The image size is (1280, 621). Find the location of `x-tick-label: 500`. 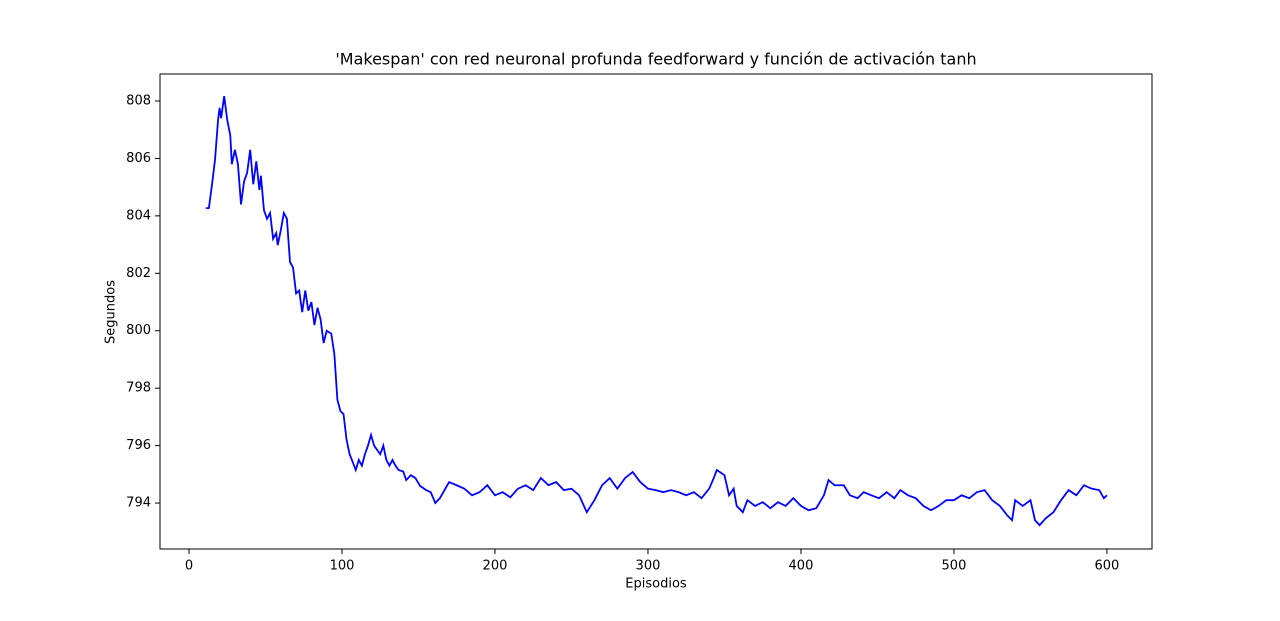

x-tick-label: 500 is located at coordinates (954, 566).